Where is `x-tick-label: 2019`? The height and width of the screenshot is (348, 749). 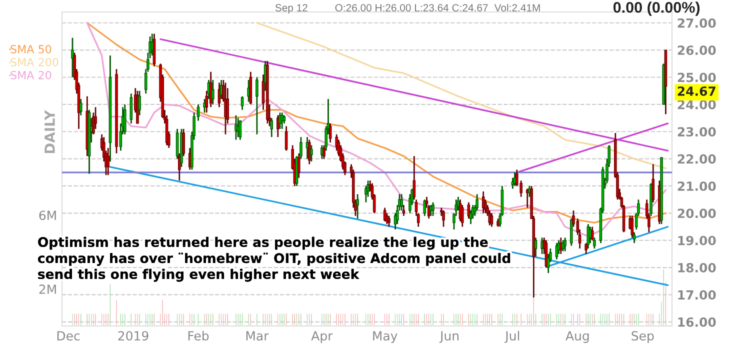
x-tick-label: 2019 is located at coordinates (133, 336).